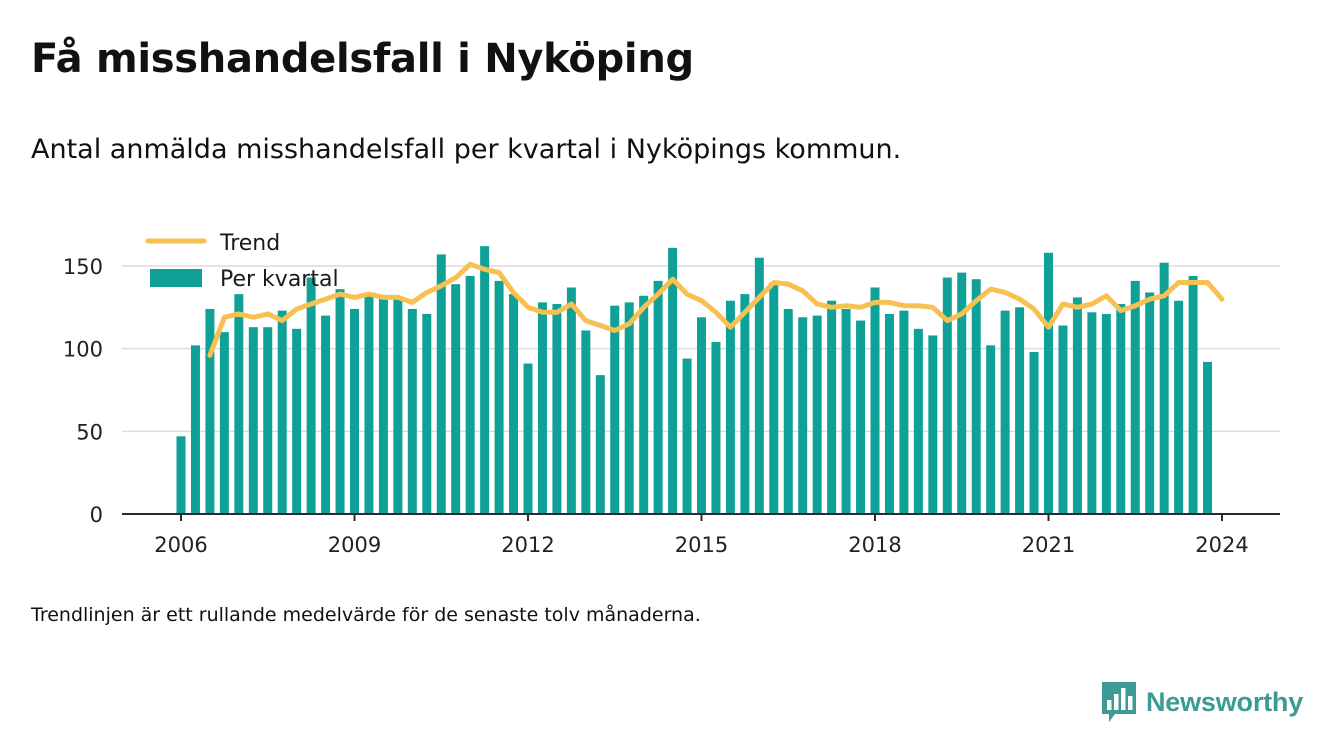 The height and width of the screenshot is (753, 1340). Describe the element at coordinates (96, 515) in the screenshot. I see `y-tick-label: 0` at that location.